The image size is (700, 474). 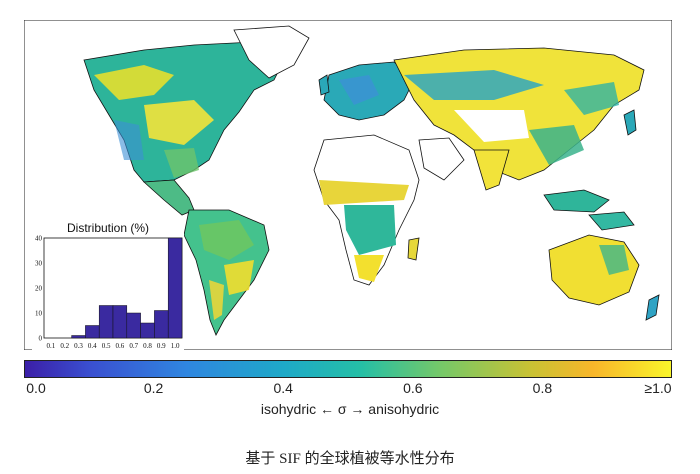 I want to click on hist-bars, so click(x=127, y=288).